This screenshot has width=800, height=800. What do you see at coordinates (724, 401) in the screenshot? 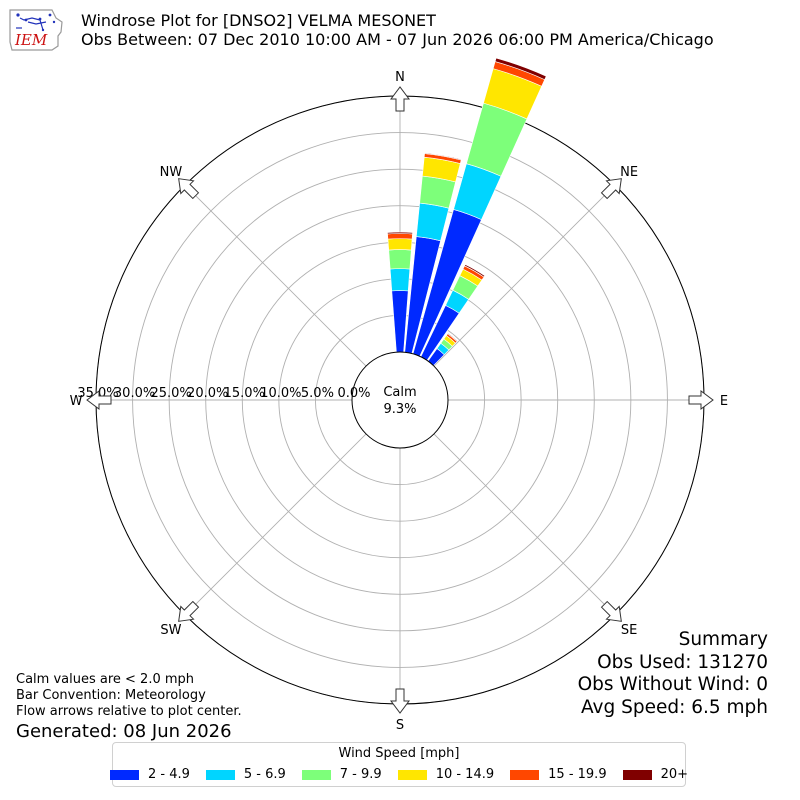
I see `direction-label: E` at bounding box center [724, 401].